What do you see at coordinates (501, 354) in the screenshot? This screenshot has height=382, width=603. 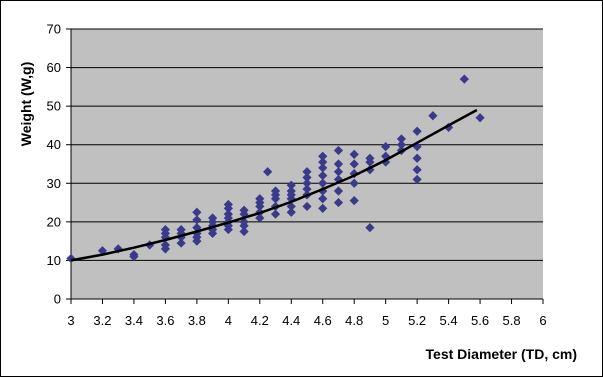 I see `x-axis-title: Test Diameter (TD, cm)` at bounding box center [501, 354].